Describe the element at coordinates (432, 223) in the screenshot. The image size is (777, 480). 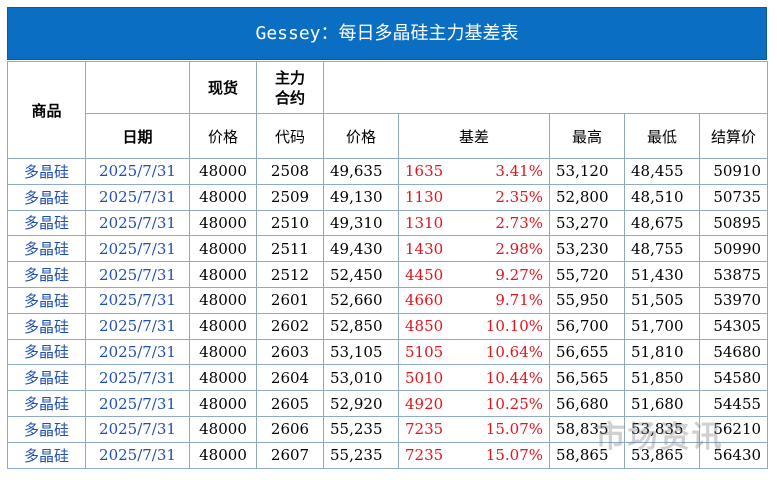
I see `cell-basis: 1310` at that location.